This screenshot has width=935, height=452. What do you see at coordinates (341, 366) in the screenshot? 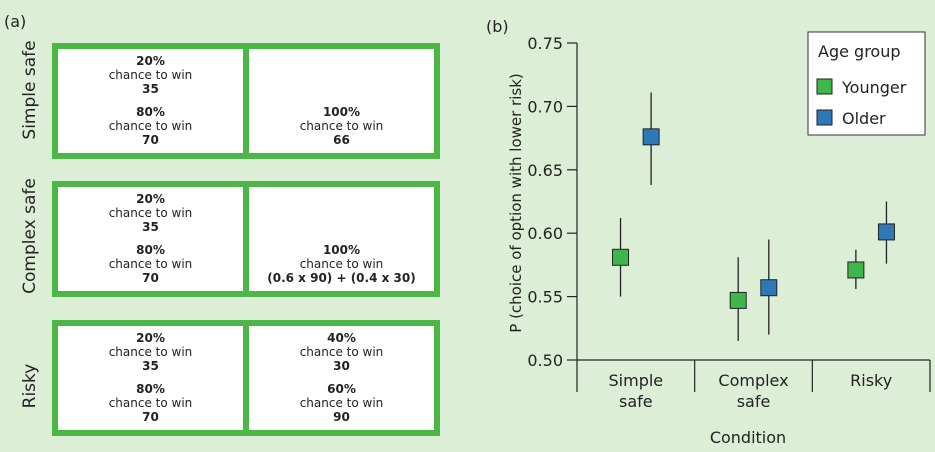
I see `outcome-amount: 30` at bounding box center [341, 366].